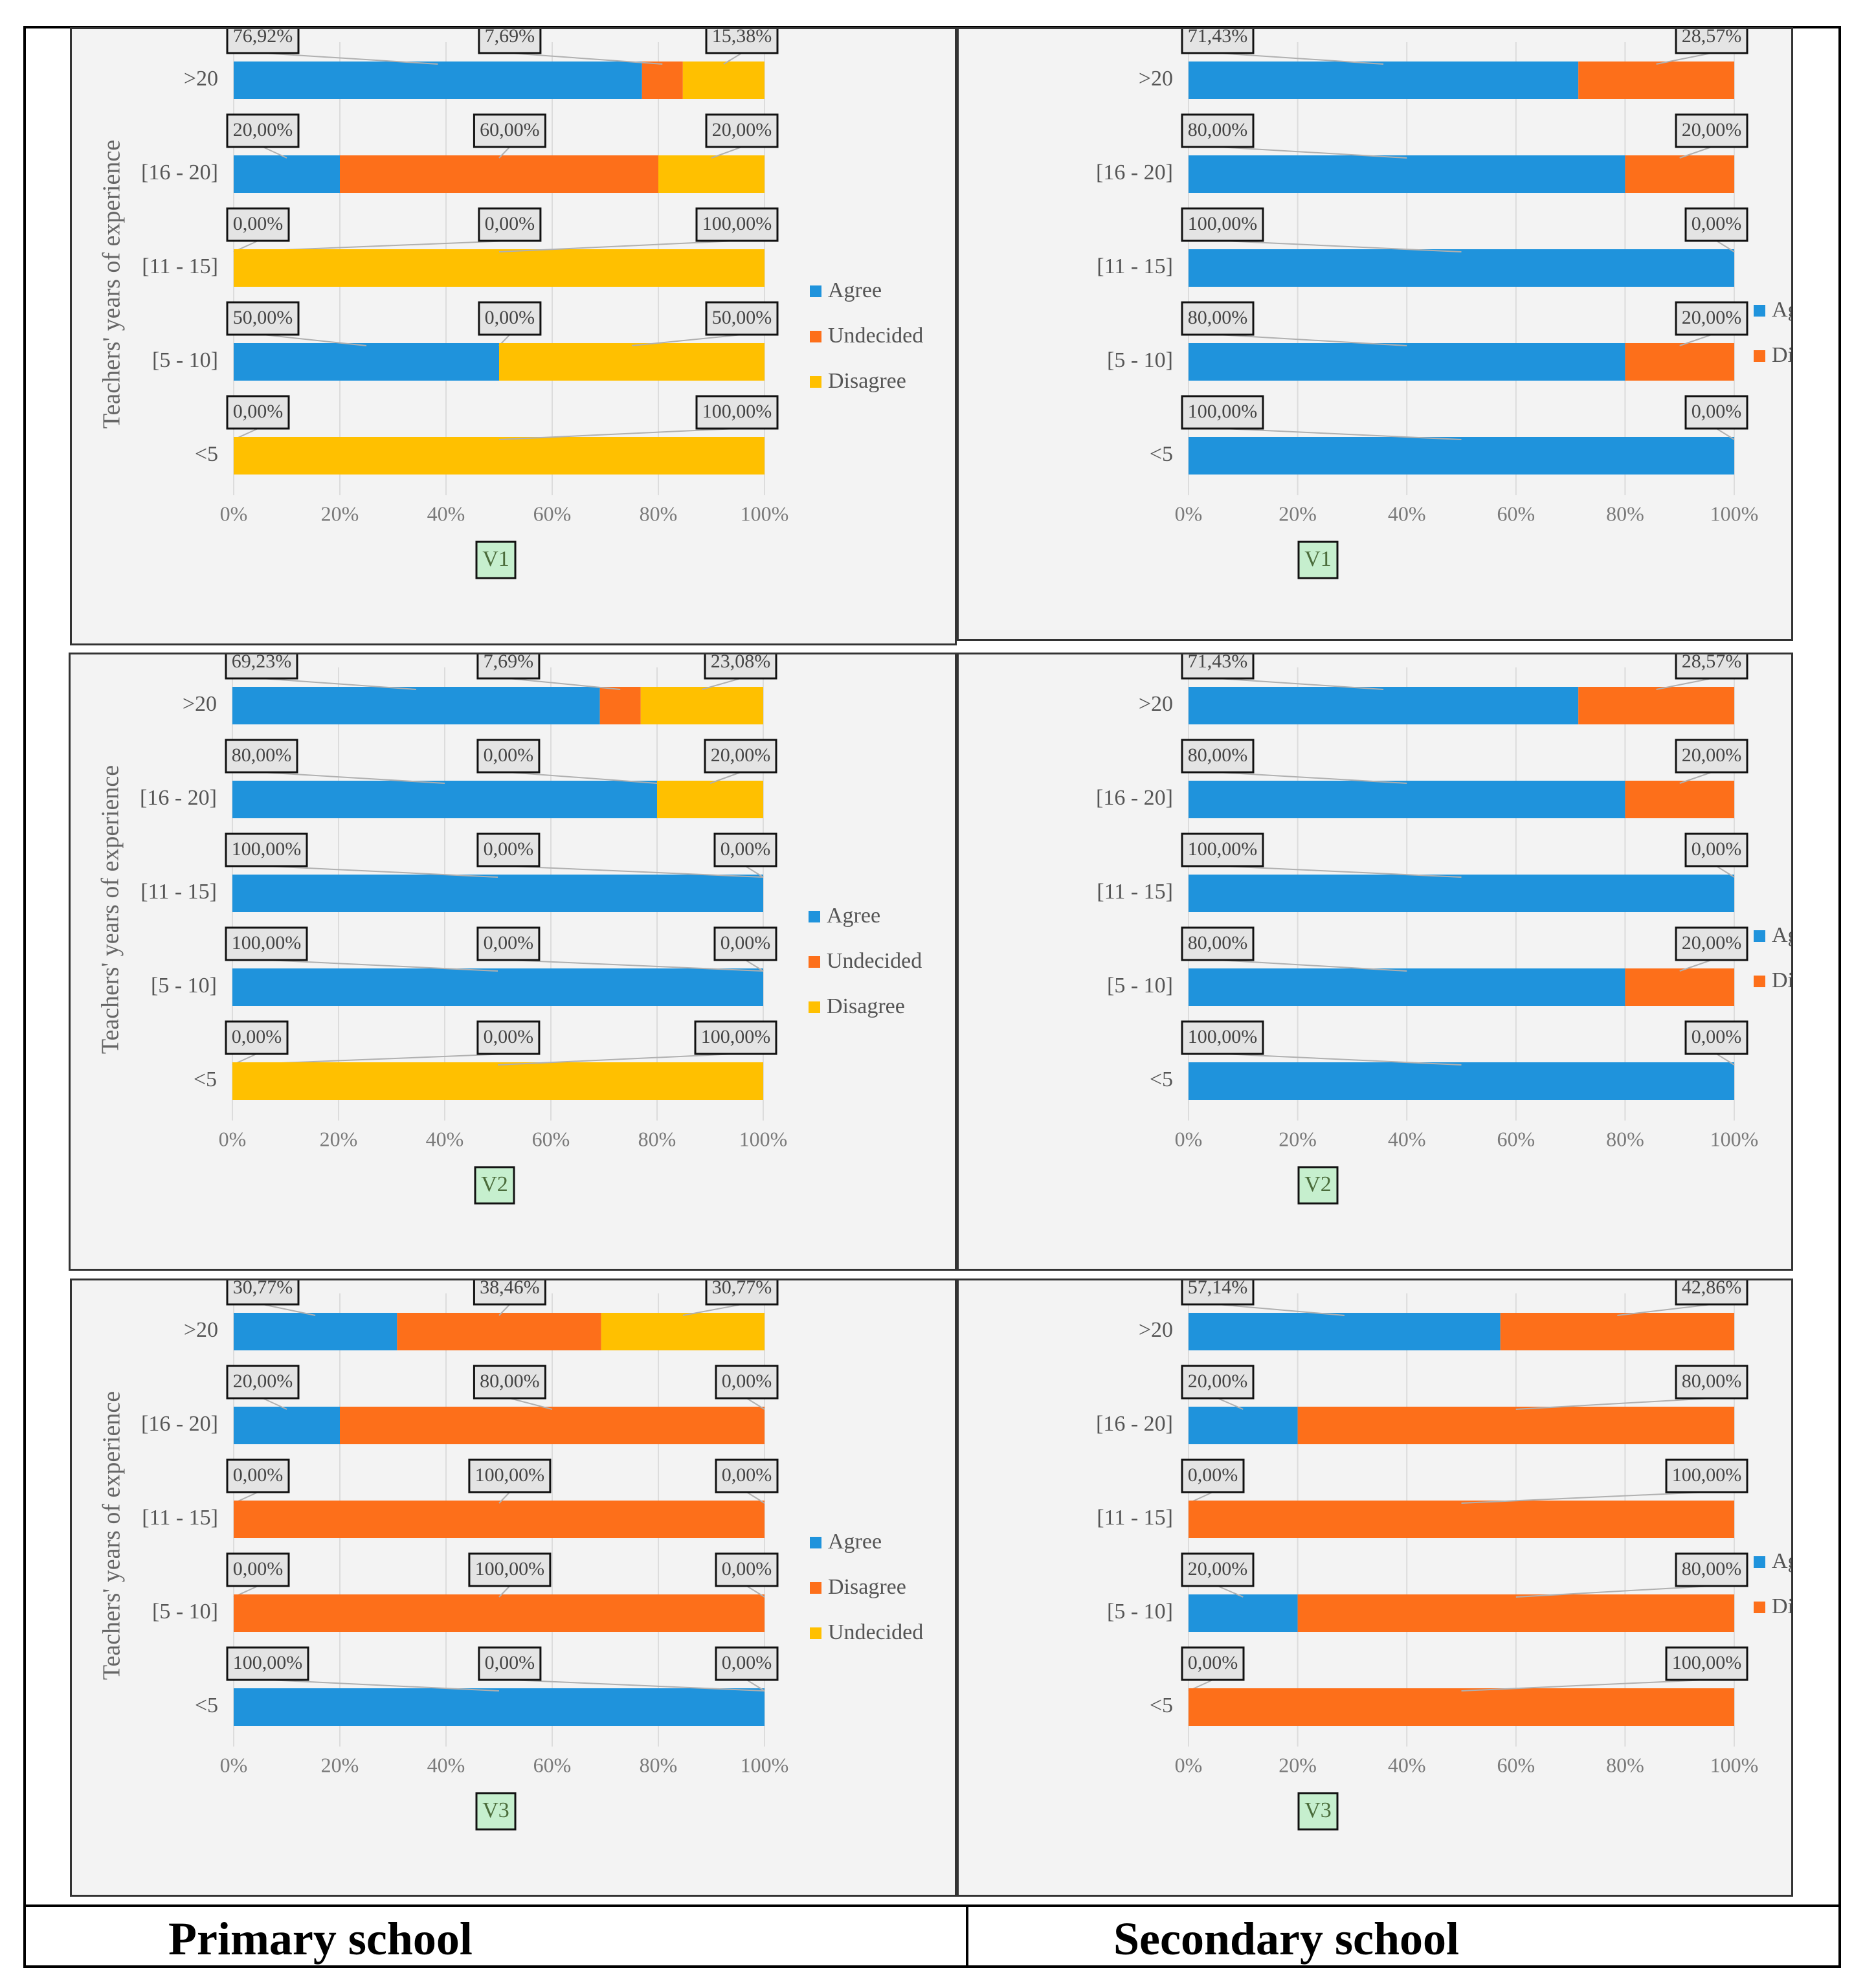 The width and height of the screenshot is (1865, 1988). I want to click on data-label: 28,57%, so click(1712, 38).